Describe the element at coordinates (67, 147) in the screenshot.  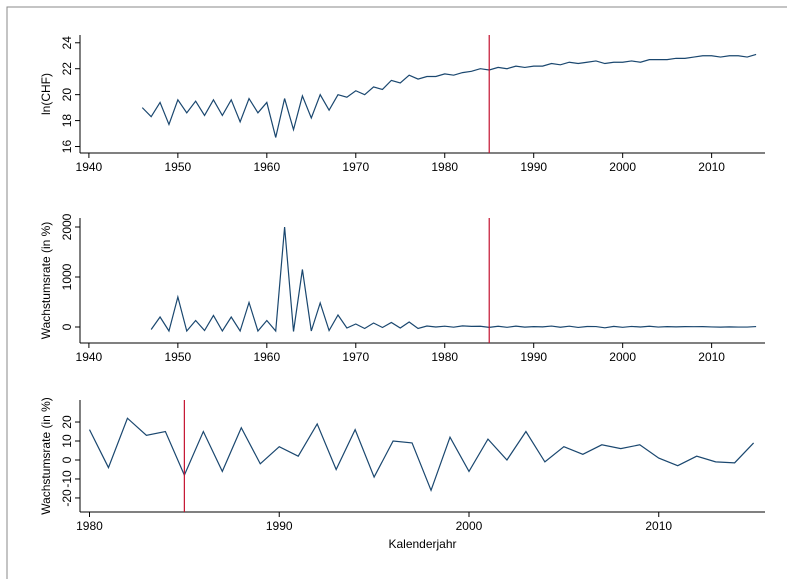
I see `y-tick-label: 16` at that location.